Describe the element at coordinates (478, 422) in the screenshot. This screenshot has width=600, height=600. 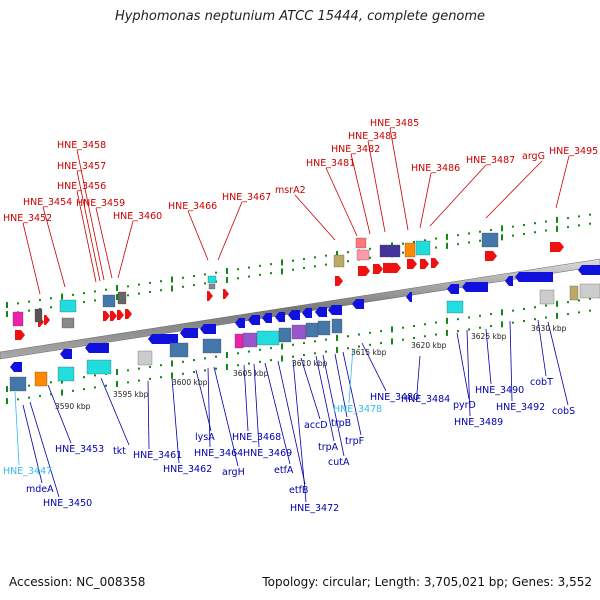
I see `bottom-gene-label: HNE_3489` at that location.